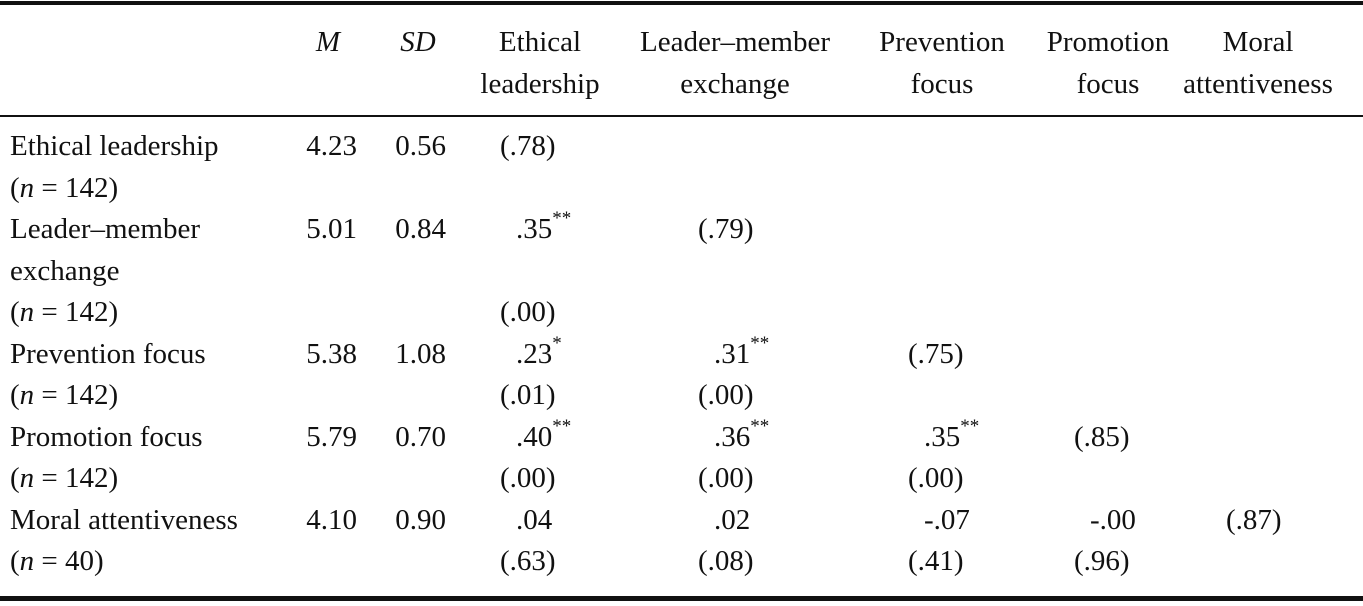 This screenshot has width=1363, height=606. I want to click on column-header-prev: Prevention focus, so click(942, 63).